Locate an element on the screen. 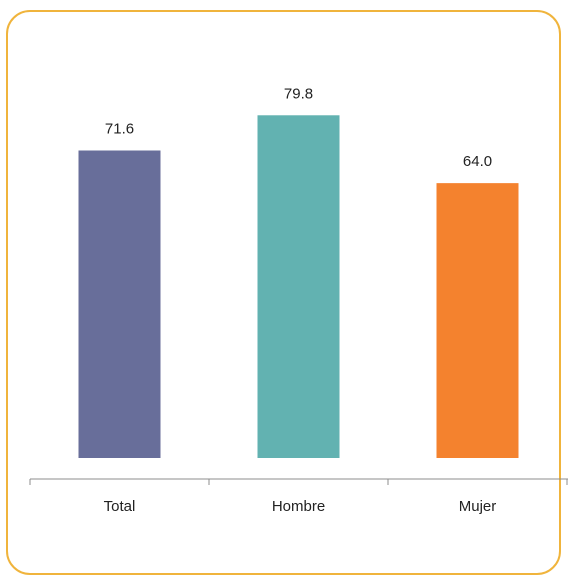 The image size is (568, 582). tick-label-total: Total is located at coordinates (120, 506).